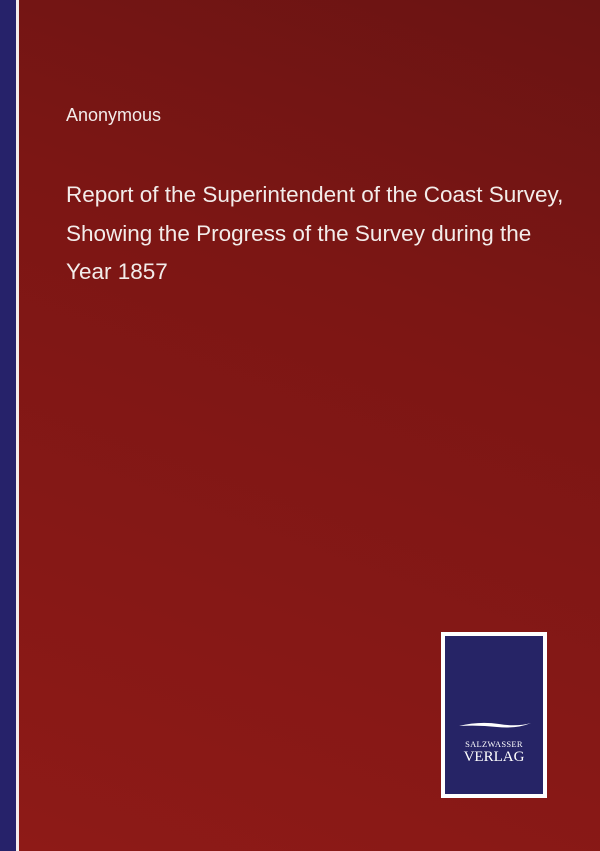 This screenshot has height=851, width=600. Describe the element at coordinates (495, 725) in the screenshot. I see `wave-icon` at that location.